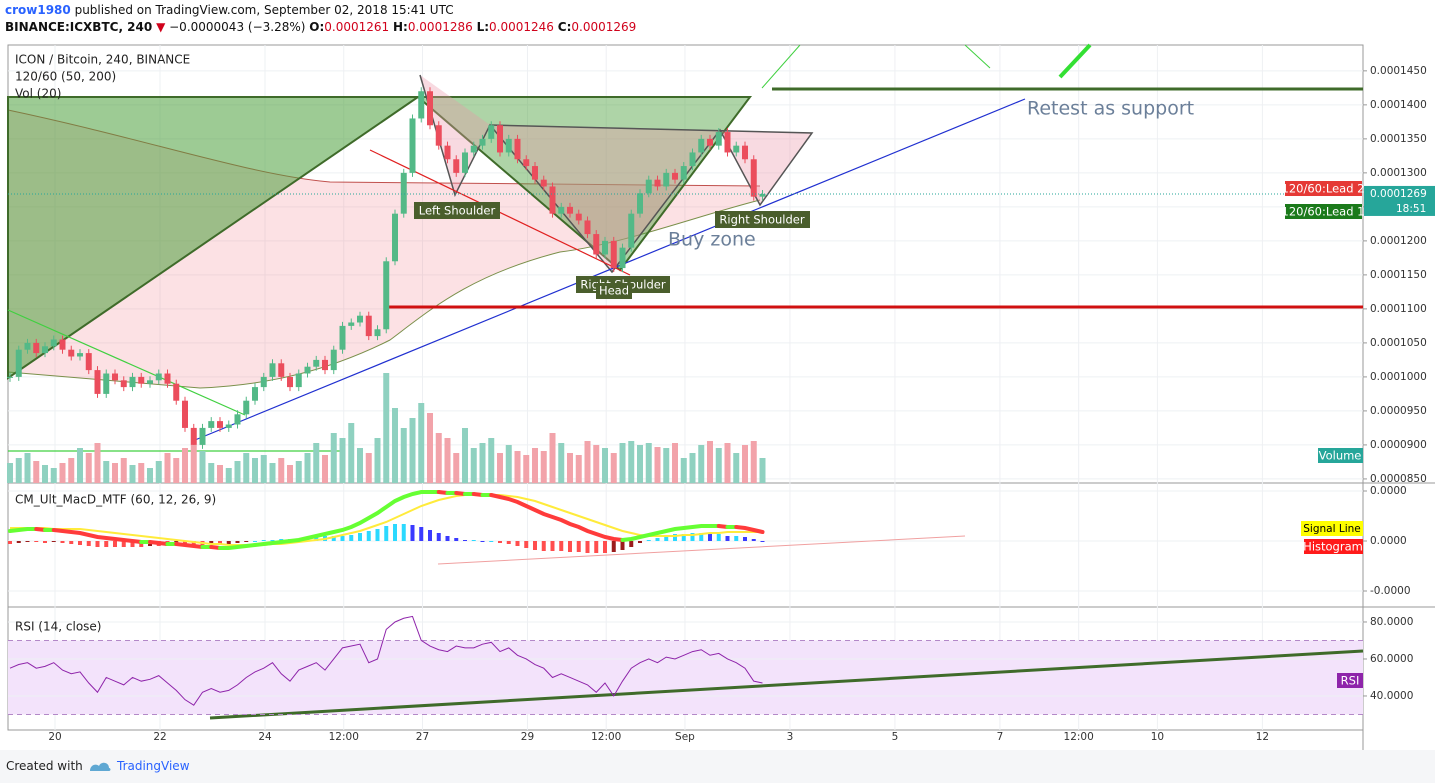 This screenshot has width=1435, height=783. I want to click on h-label: H:, so click(400, 27).